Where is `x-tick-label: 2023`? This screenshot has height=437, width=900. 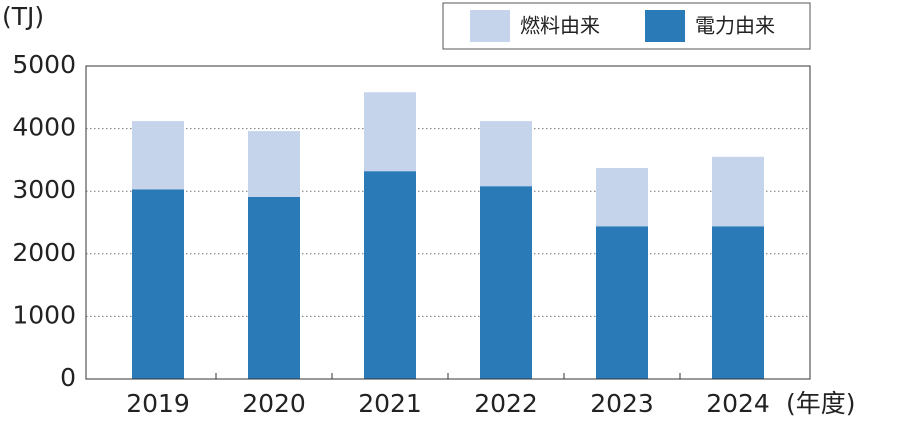
x-tick-label: 2023 is located at coordinates (622, 403).